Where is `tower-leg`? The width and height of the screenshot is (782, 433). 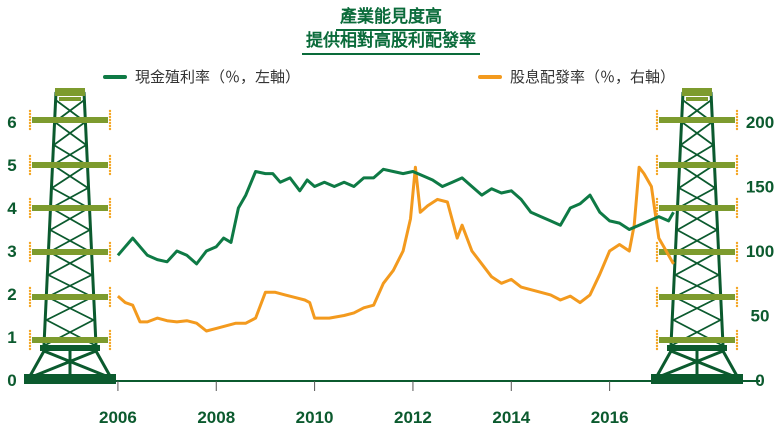
tower-leg is located at coordinates (70, 218).